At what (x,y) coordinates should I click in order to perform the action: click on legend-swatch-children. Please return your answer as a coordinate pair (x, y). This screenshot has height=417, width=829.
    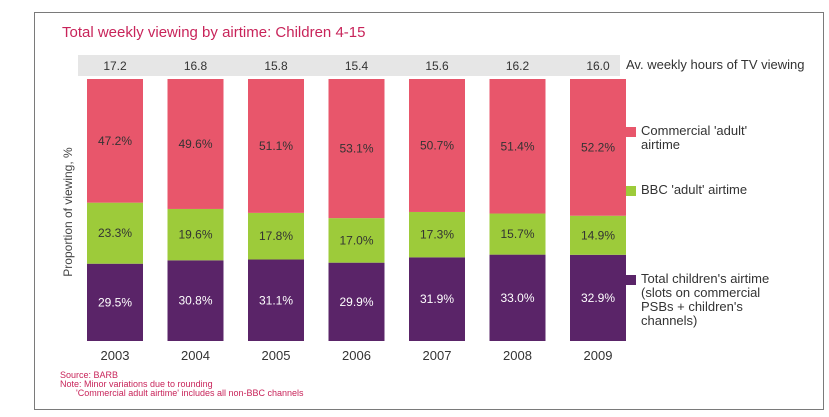
    Looking at the image, I should click on (631, 280).